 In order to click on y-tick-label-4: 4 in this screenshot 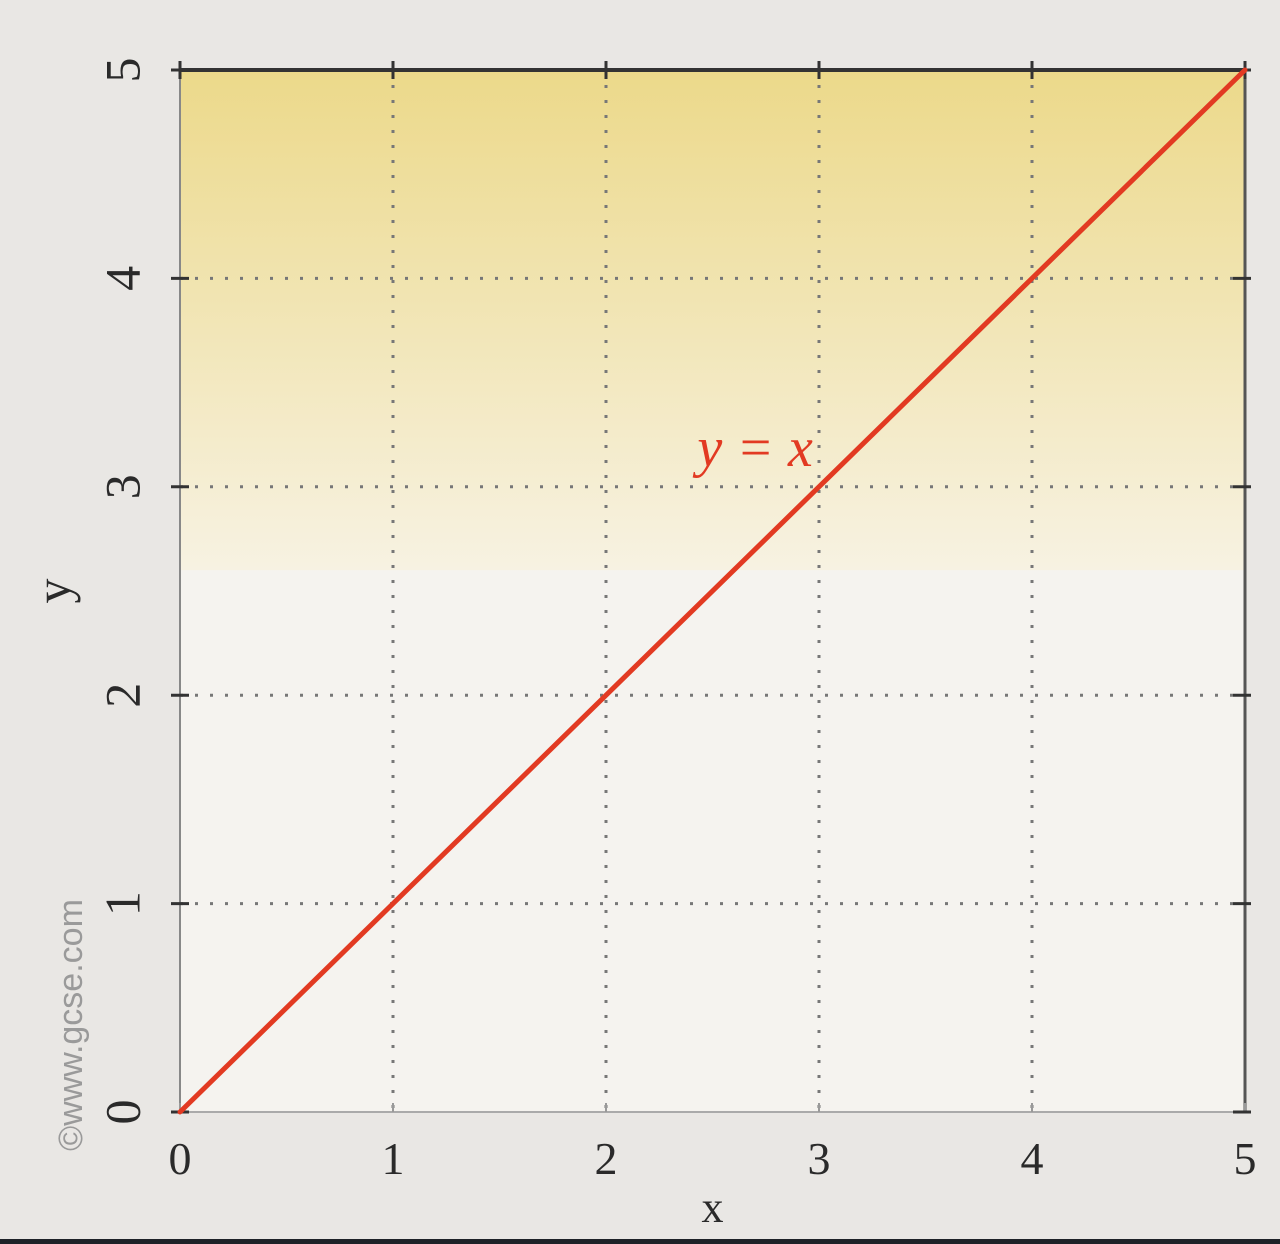, I will do `click(122, 278)`.